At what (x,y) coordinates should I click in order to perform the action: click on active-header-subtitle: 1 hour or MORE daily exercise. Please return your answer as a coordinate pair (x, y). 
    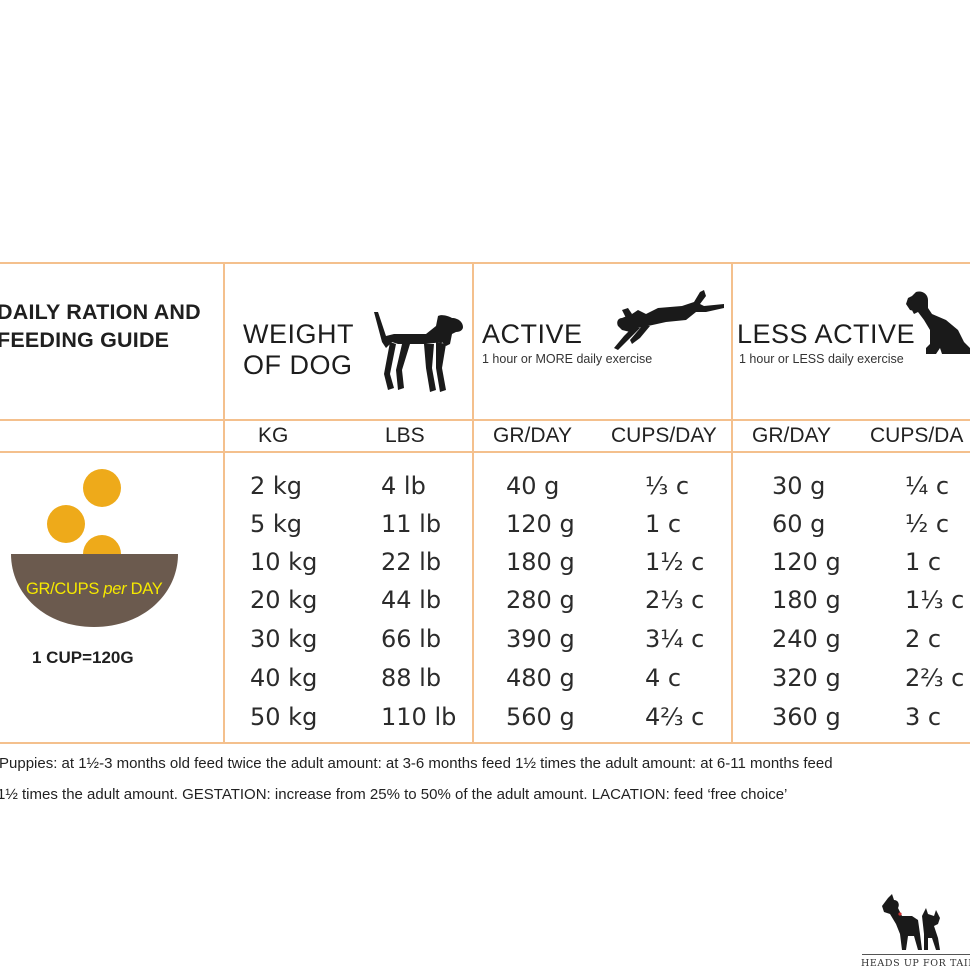
    Looking at the image, I should click on (567, 359).